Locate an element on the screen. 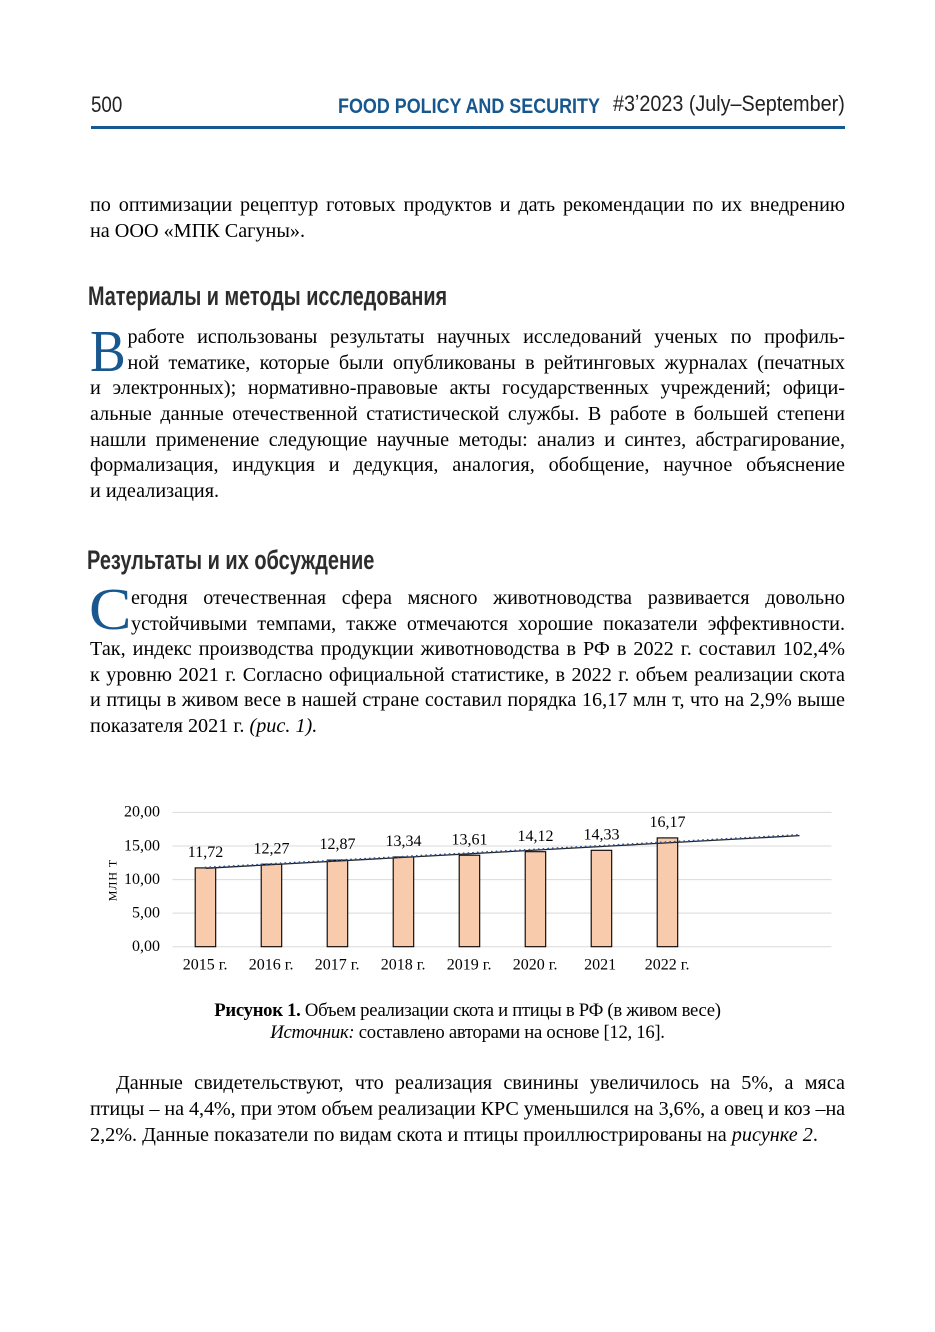  svg-text: 2017 г. is located at coordinates (337, 965).